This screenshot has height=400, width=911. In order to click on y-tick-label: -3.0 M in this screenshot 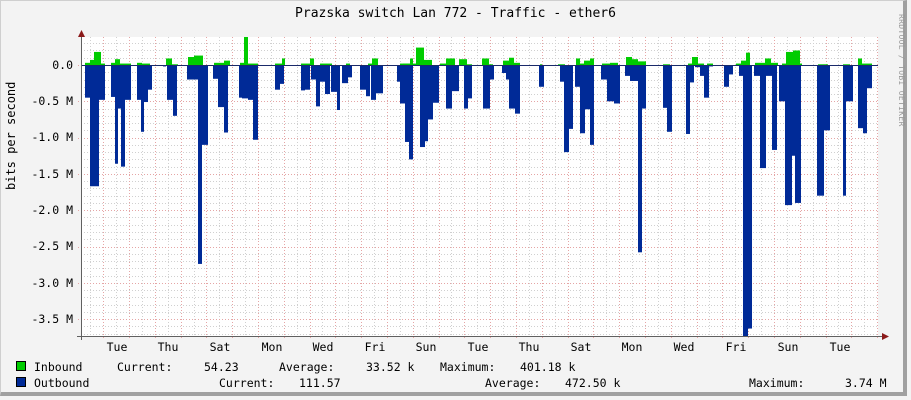, I will do `click(52, 283)`.